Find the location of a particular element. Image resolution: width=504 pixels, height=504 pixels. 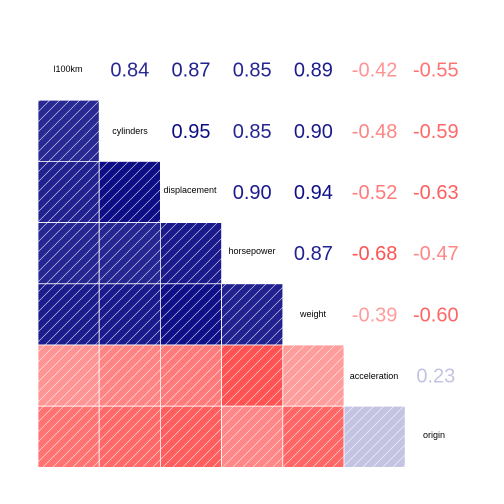

coef-cylinders-displacement: 0.95 is located at coordinates (191, 132).